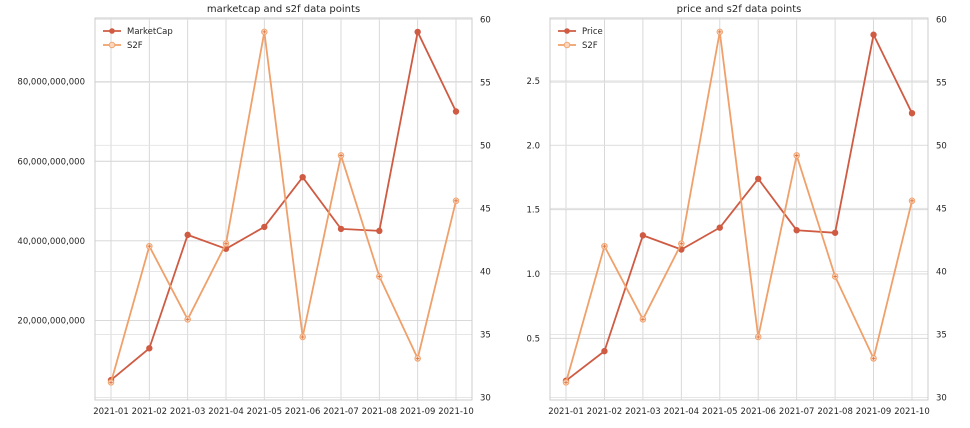 The image size is (970, 428). What do you see at coordinates (533, 211) in the screenshot?
I see `y-tick-label: 1.5` at bounding box center [533, 211].